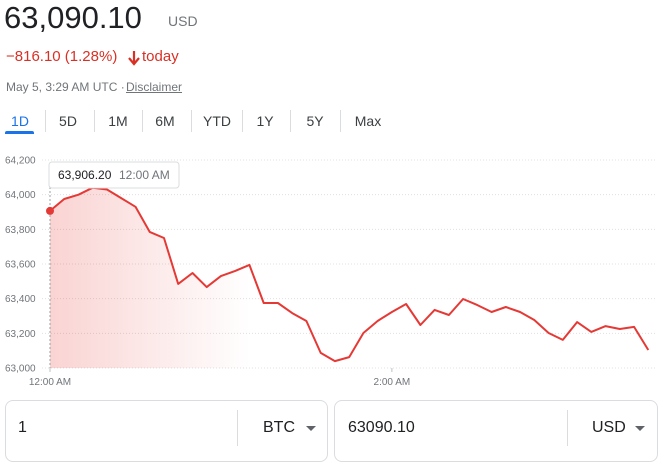  Describe the element at coordinates (20, 369) in the screenshot. I see `y-tick-label: 63,000` at that location.